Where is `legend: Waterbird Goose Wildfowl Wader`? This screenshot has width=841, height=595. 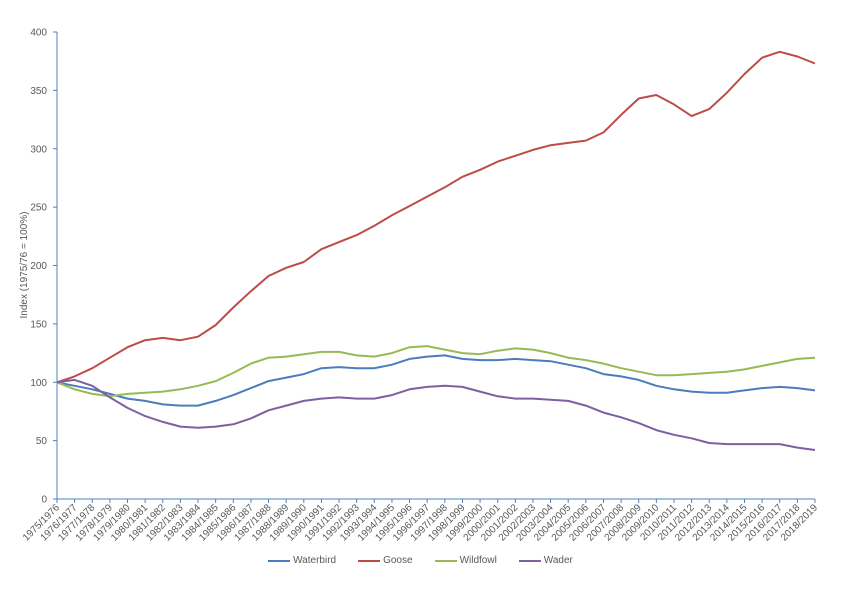
legend: Waterbird Goose Wildfowl Wader is located at coordinates (420, 560).